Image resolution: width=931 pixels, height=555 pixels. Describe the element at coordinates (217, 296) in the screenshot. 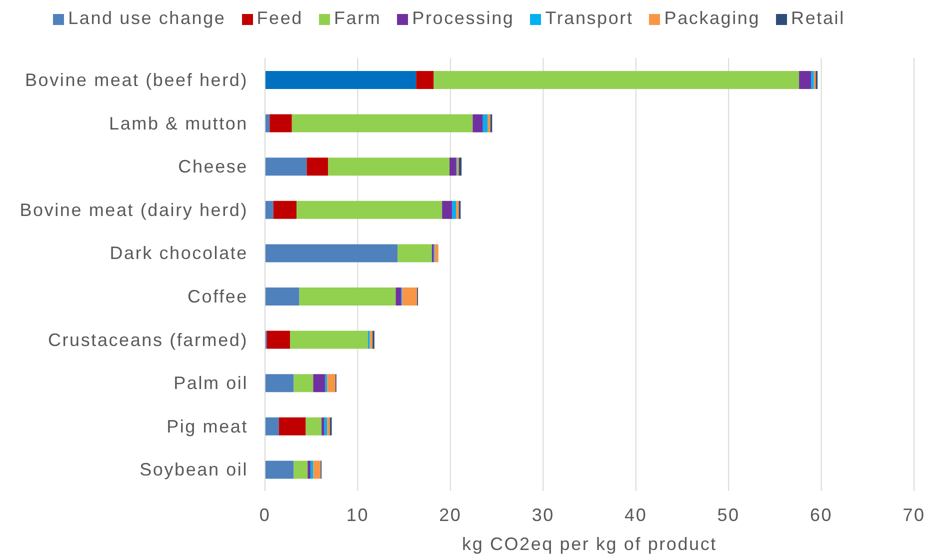

I see `y-tick-label: Coffee` at that location.